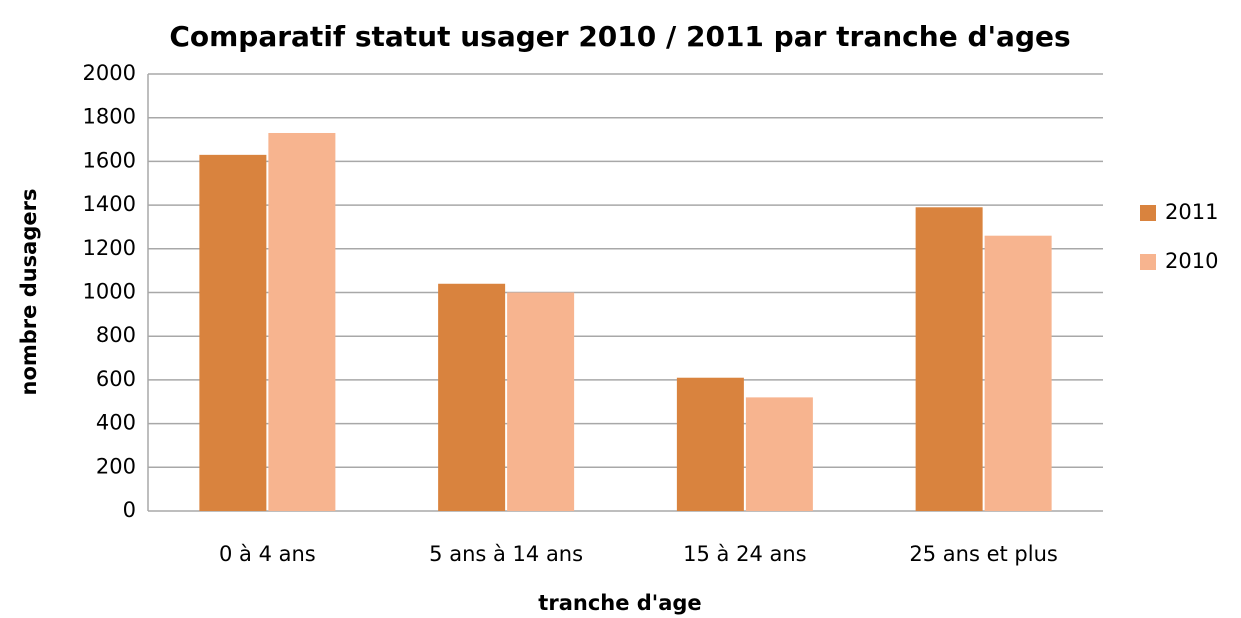  What do you see at coordinates (619, 603) in the screenshot?
I see `x-axis-title: tranche d'age` at bounding box center [619, 603].